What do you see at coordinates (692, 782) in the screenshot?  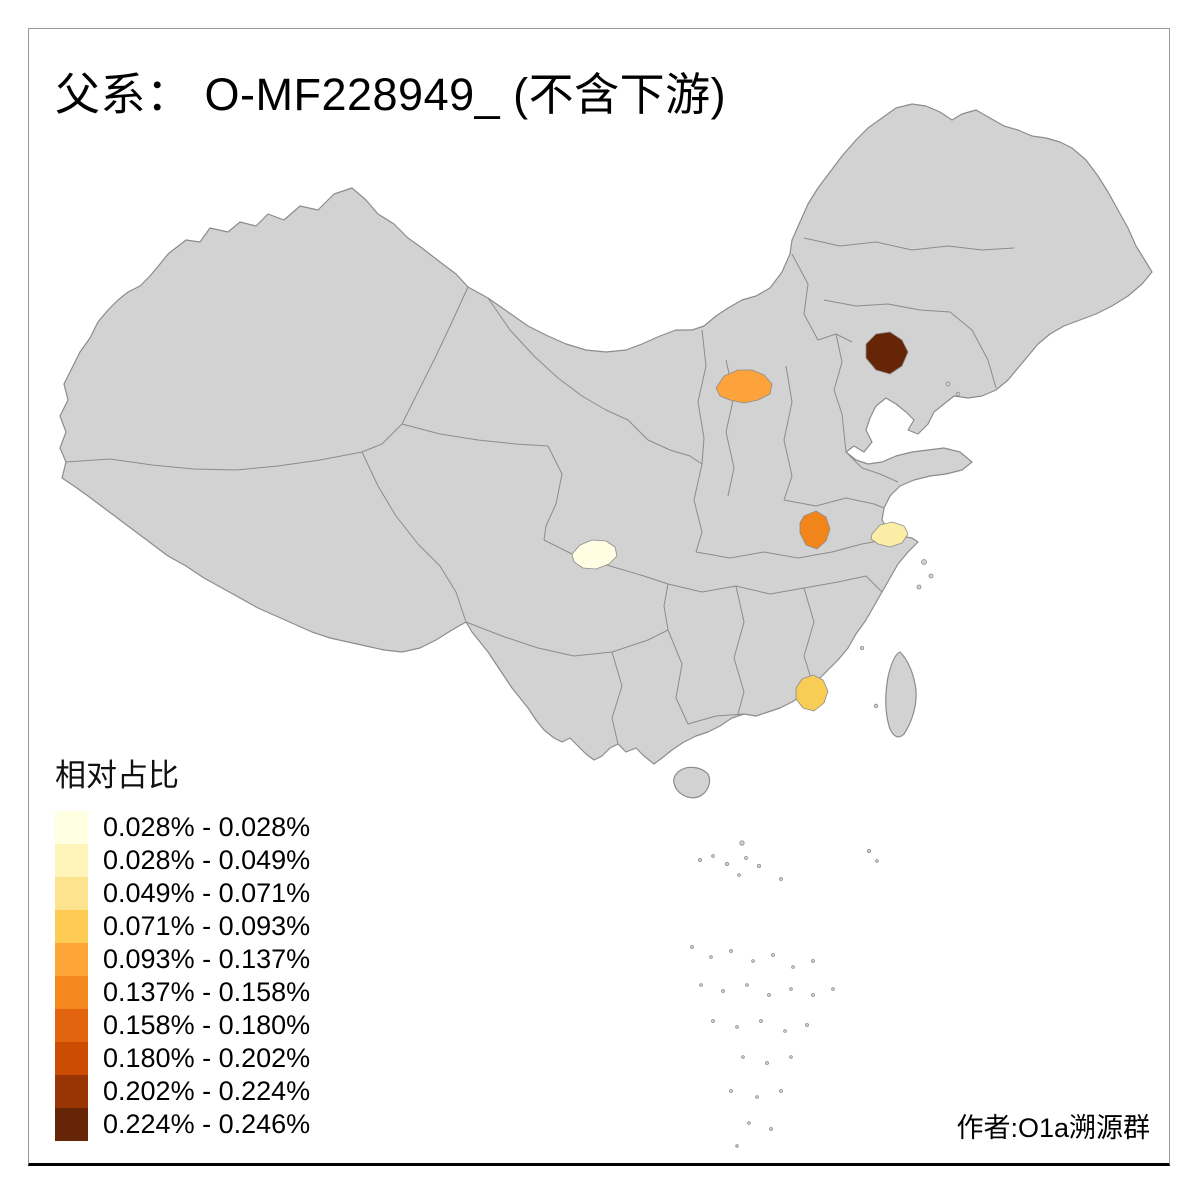 I see `hainan-island` at bounding box center [692, 782].